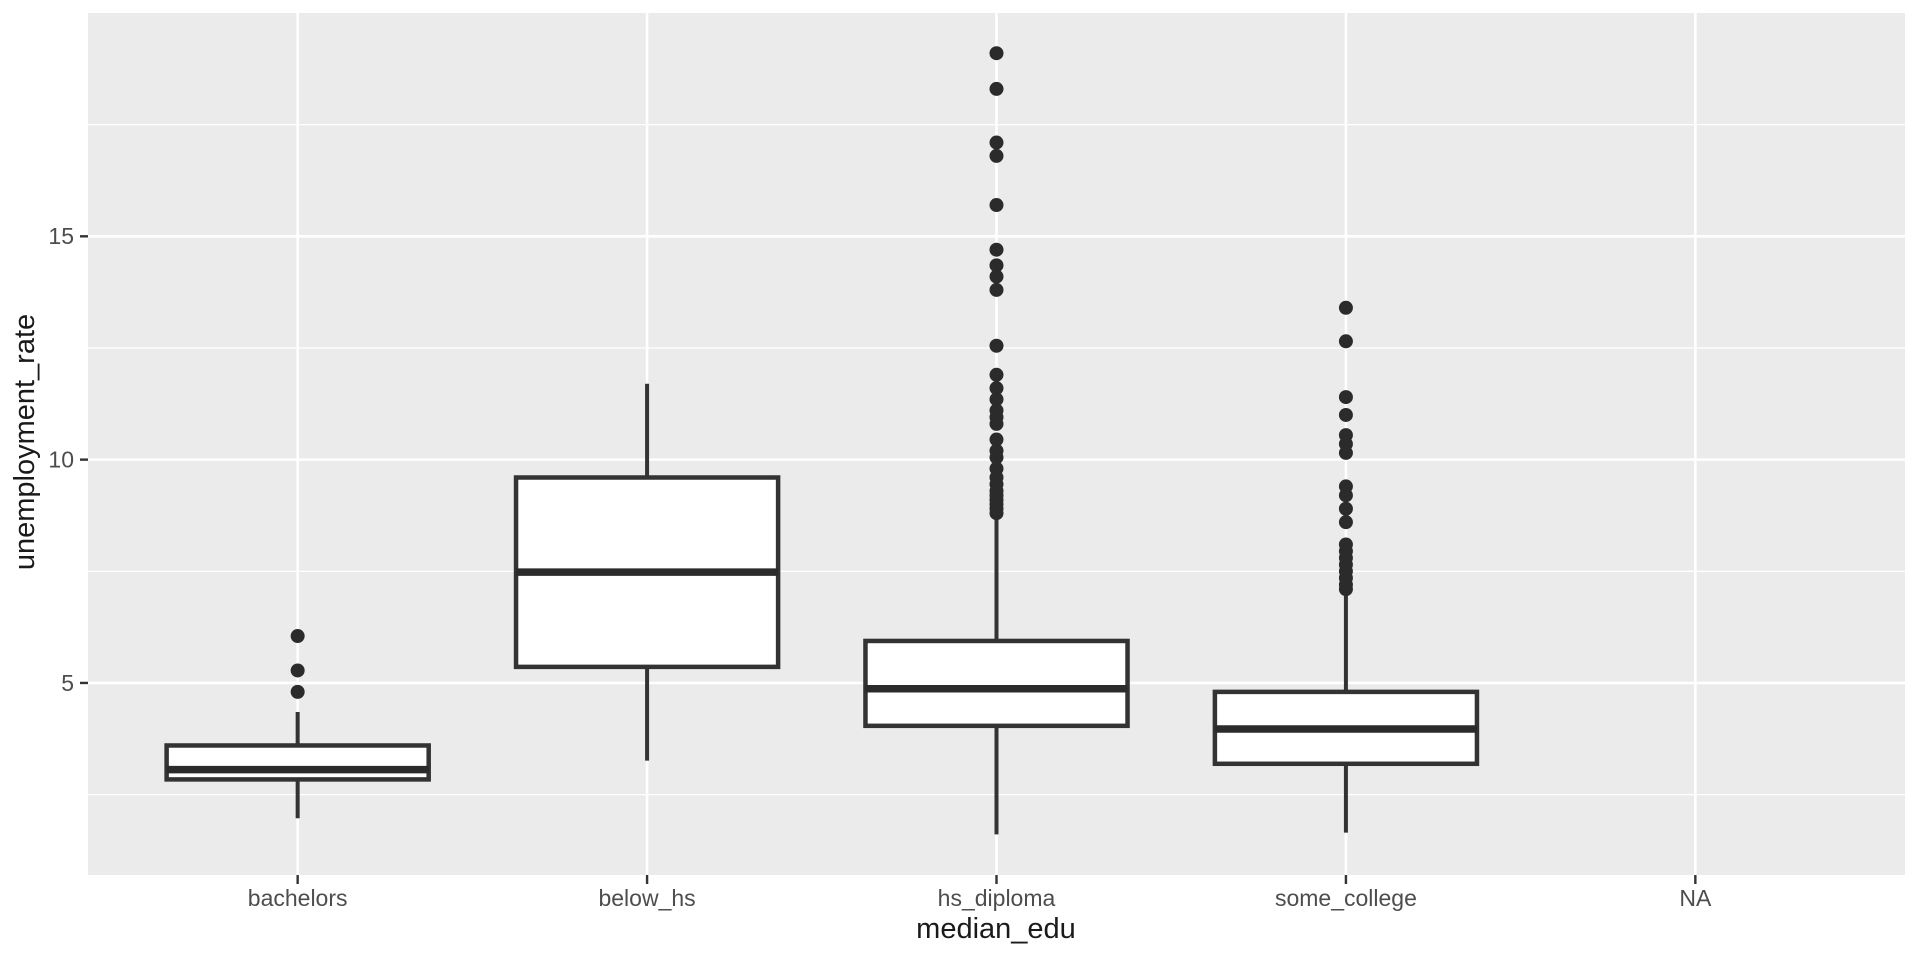 The width and height of the screenshot is (1920, 960). Describe the element at coordinates (61, 459) in the screenshot. I see `y-tick-label-10: 10` at that location.